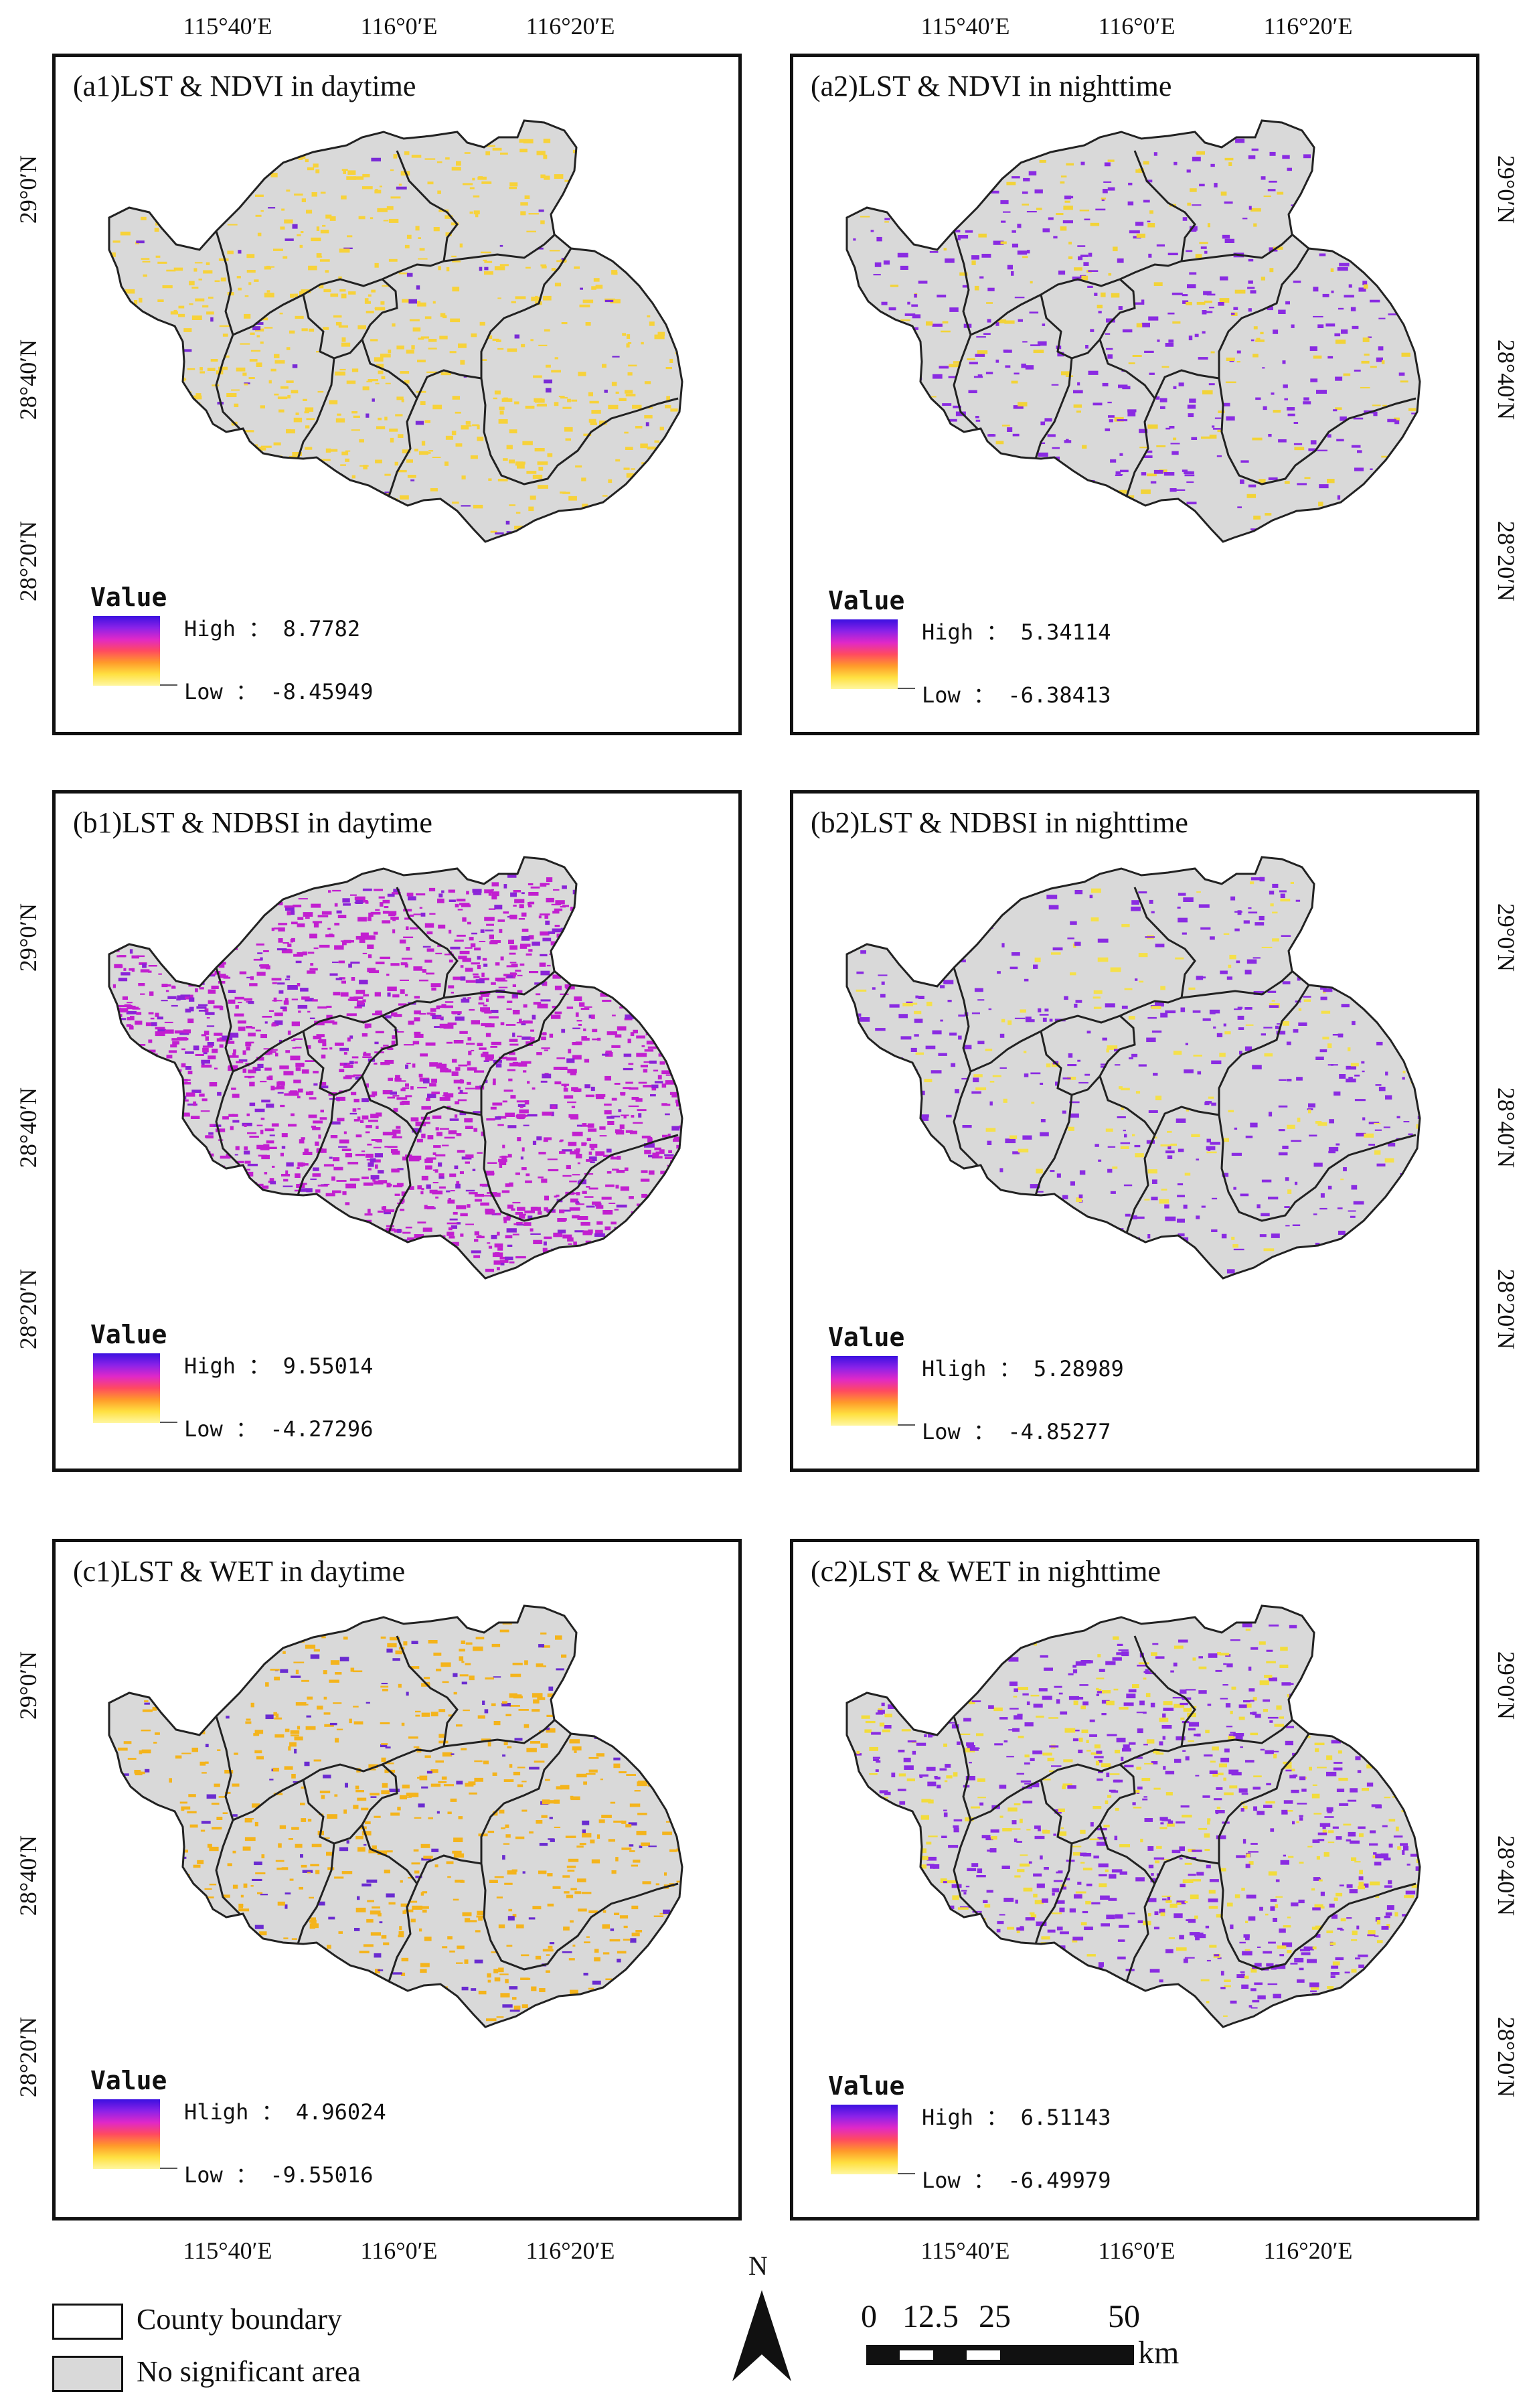 The image size is (1537, 2408). What do you see at coordinates (128, 1334) in the screenshot?
I see `legend-title: Value` at bounding box center [128, 1334].